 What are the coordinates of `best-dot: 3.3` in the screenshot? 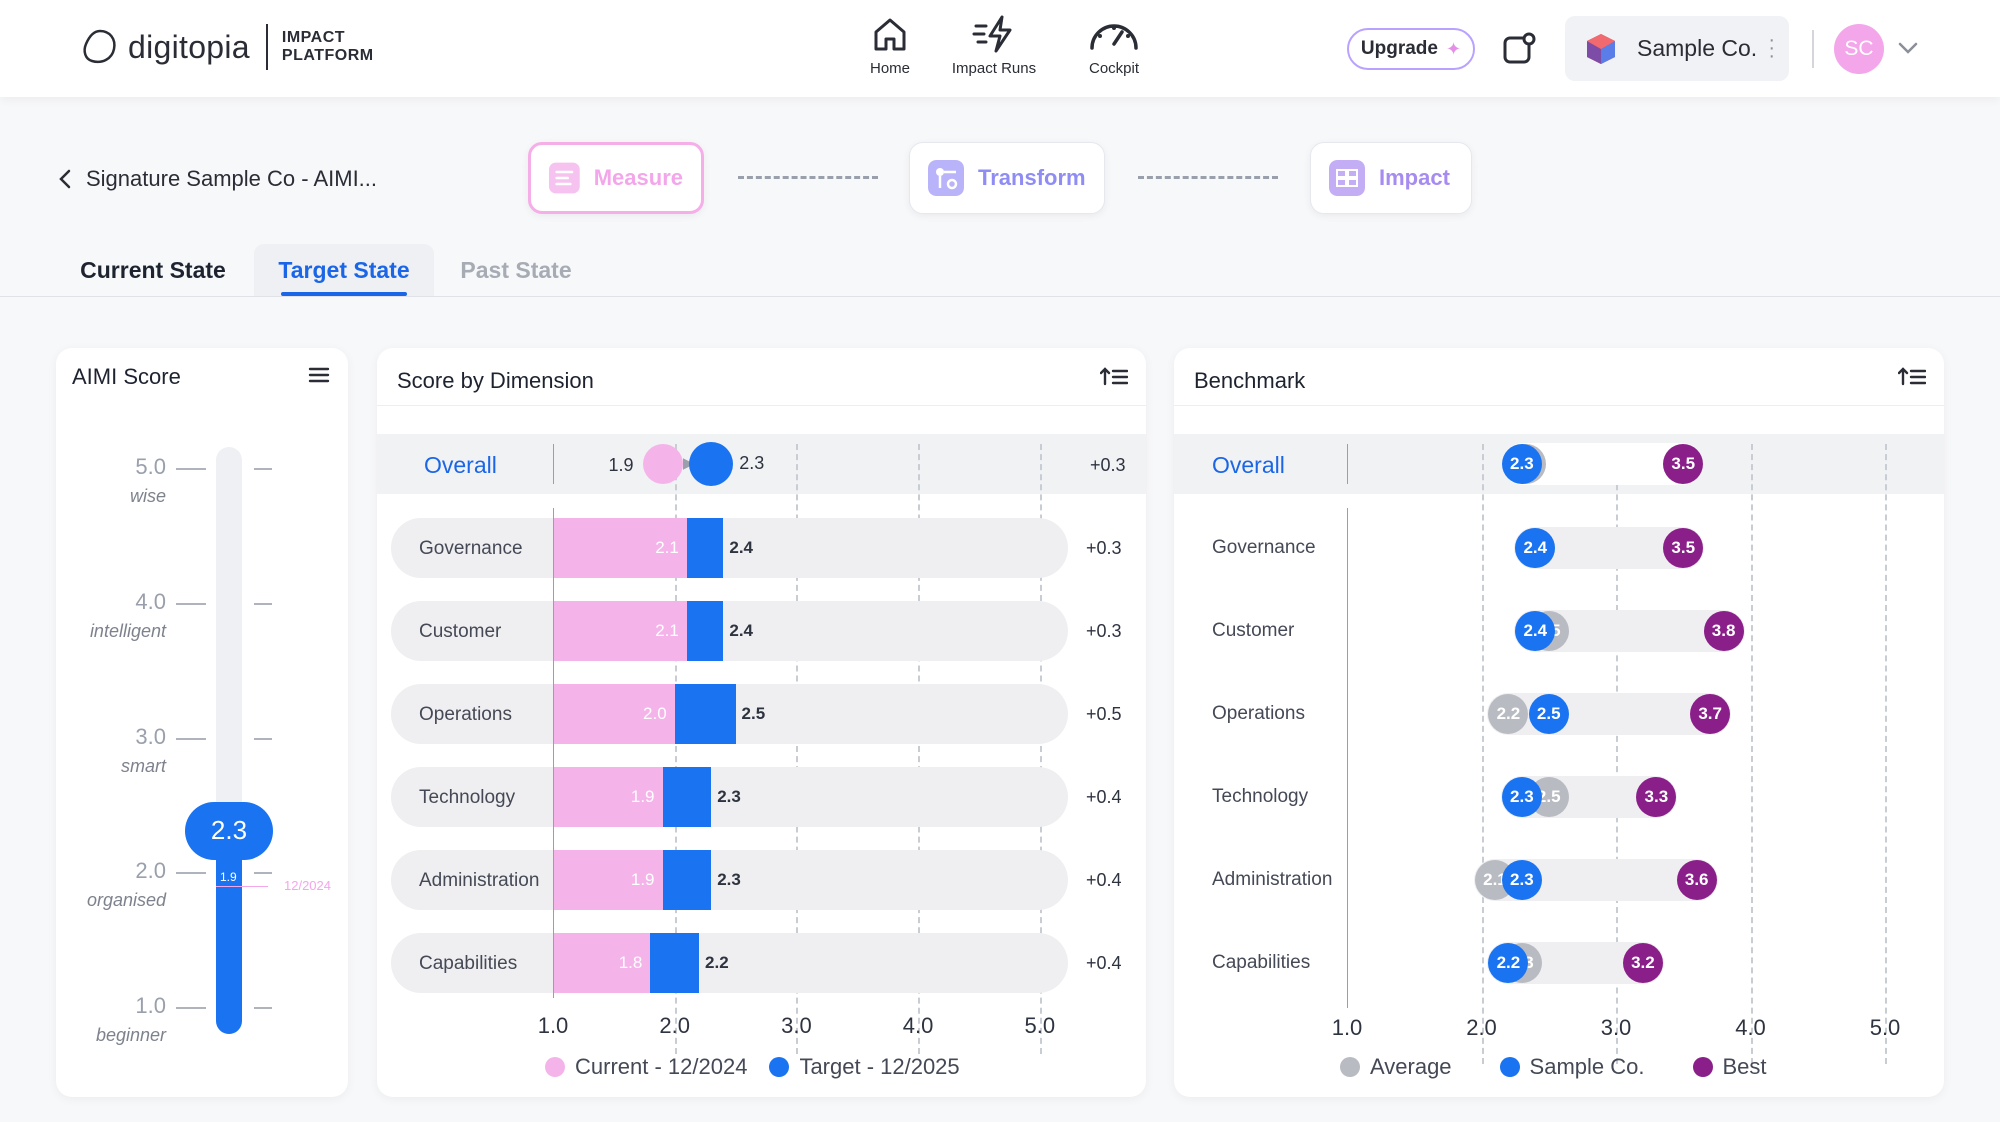 It's located at (1656, 797).